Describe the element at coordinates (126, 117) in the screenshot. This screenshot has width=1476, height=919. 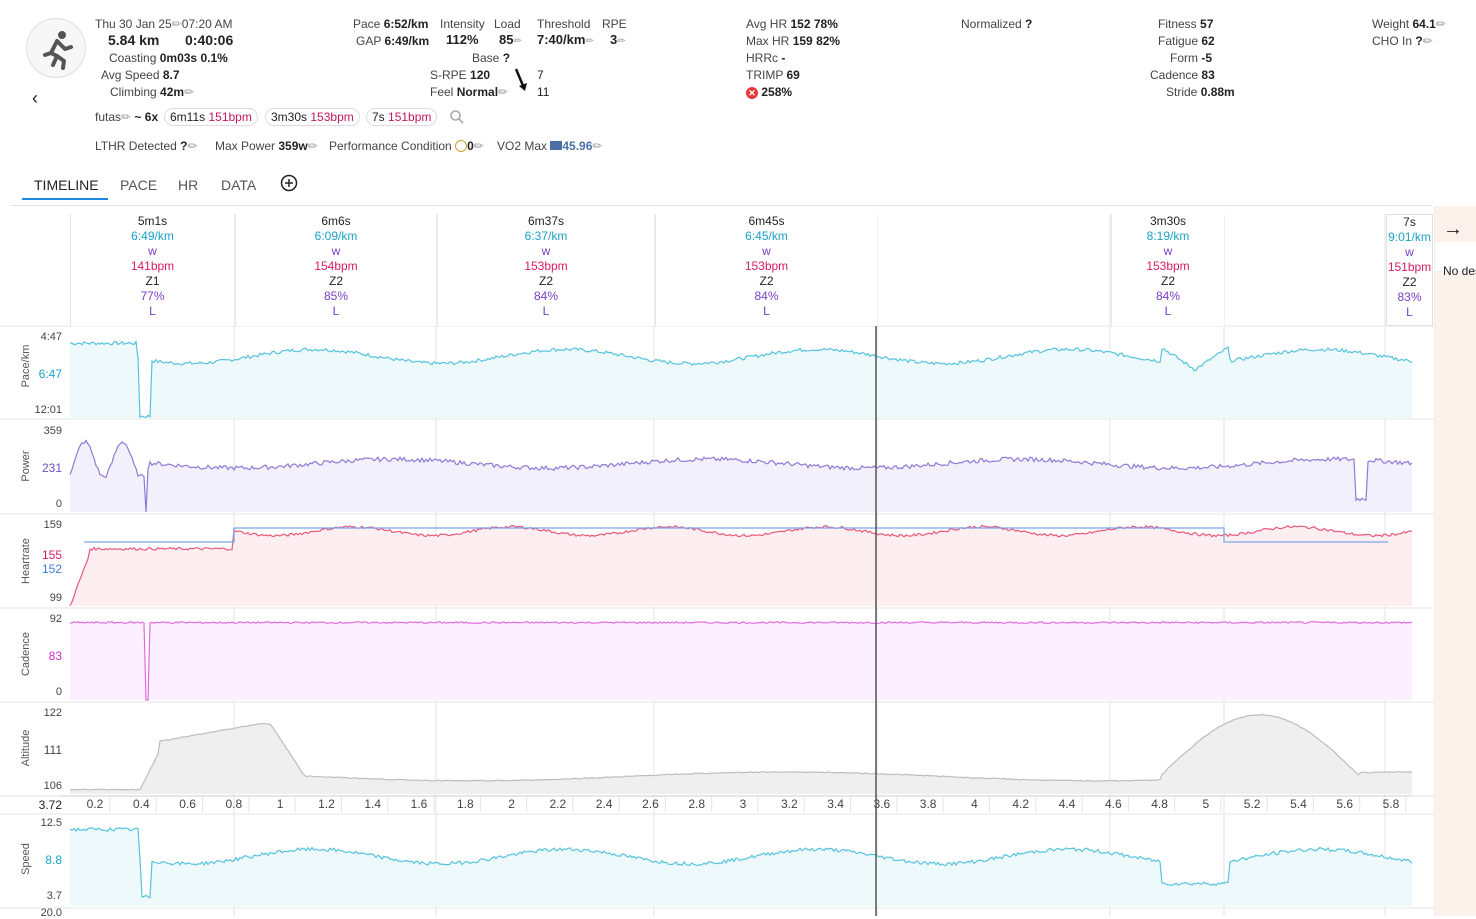
I see `edit-interval-icon: ✏` at that location.